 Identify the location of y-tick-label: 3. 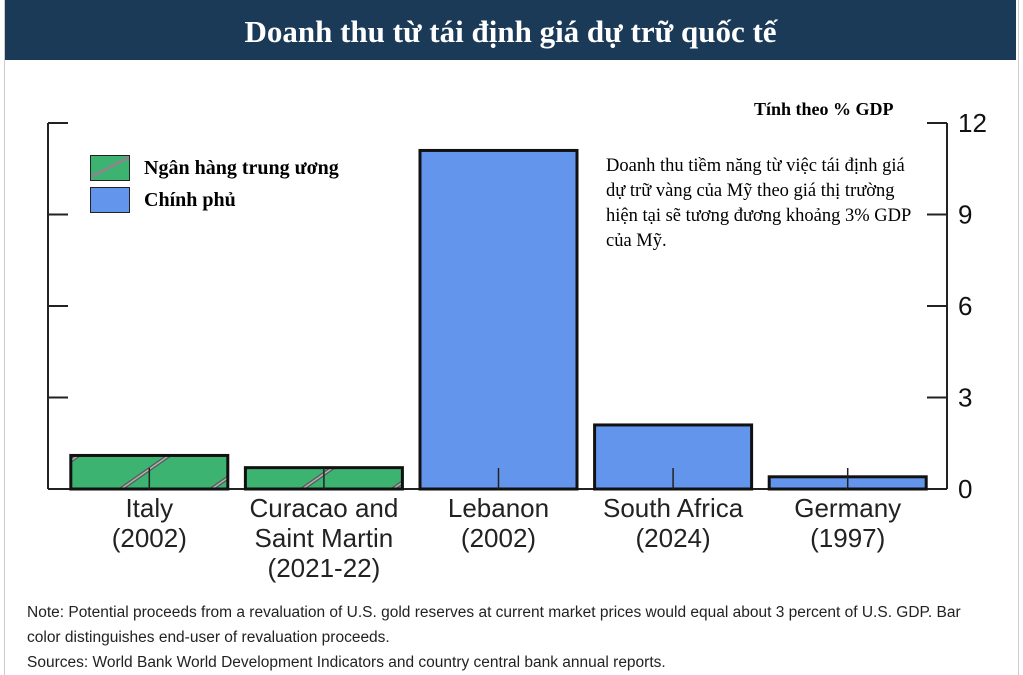
(965, 398).